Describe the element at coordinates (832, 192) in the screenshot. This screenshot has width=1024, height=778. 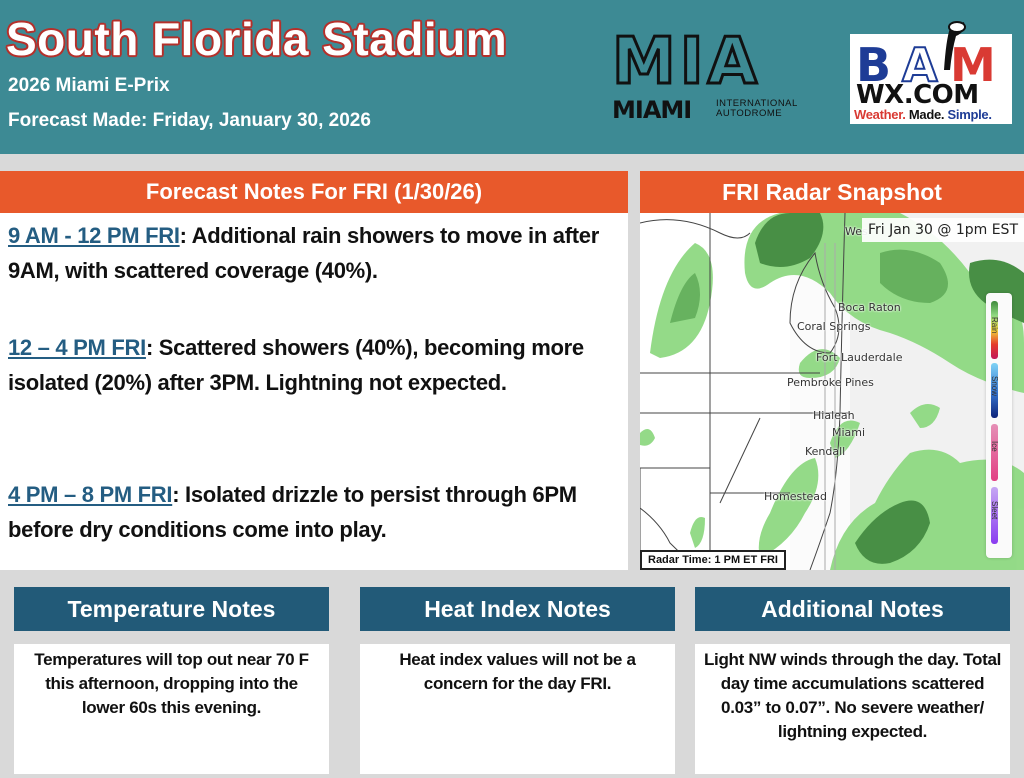
I see `radar-header: FRI Radar Snapshot` at that location.